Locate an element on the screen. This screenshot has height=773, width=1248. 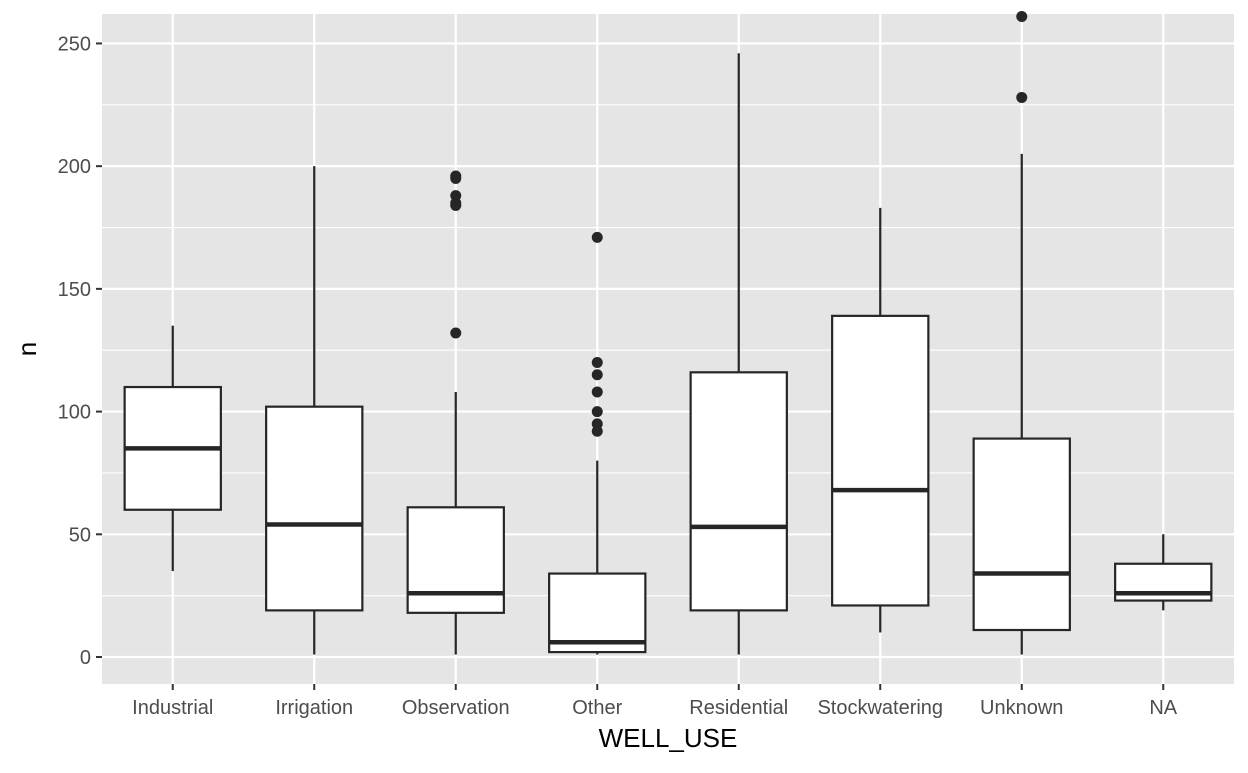
box-stockwatering is located at coordinates (880, 420).